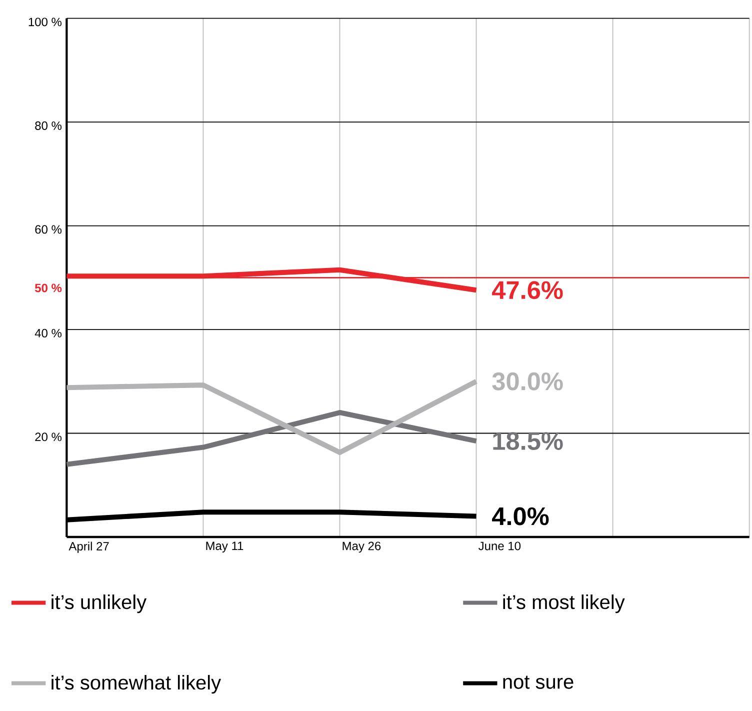 This screenshot has width=752, height=711. What do you see at coordinates (48, 125) in the screenshot?
I see `y-tick-label: 80 %` at bounding box center [48, 125].